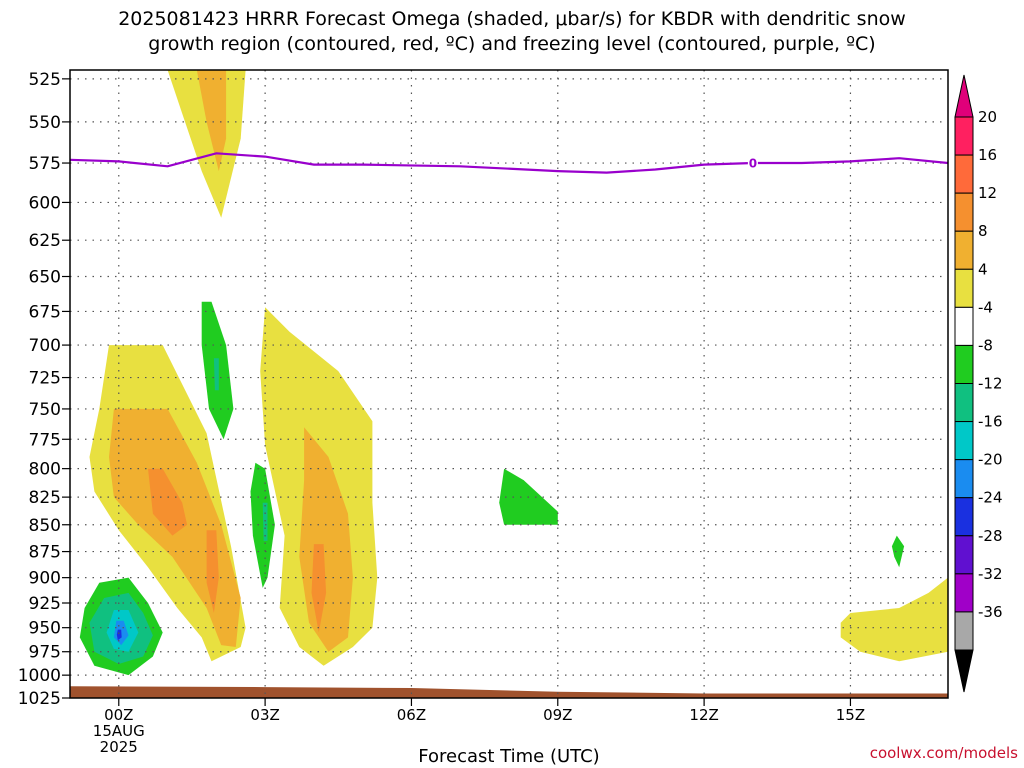 The height and width of the screenshot is (768, 1024). I want to click on y-tick-label-1: 550, so click(45, 123).